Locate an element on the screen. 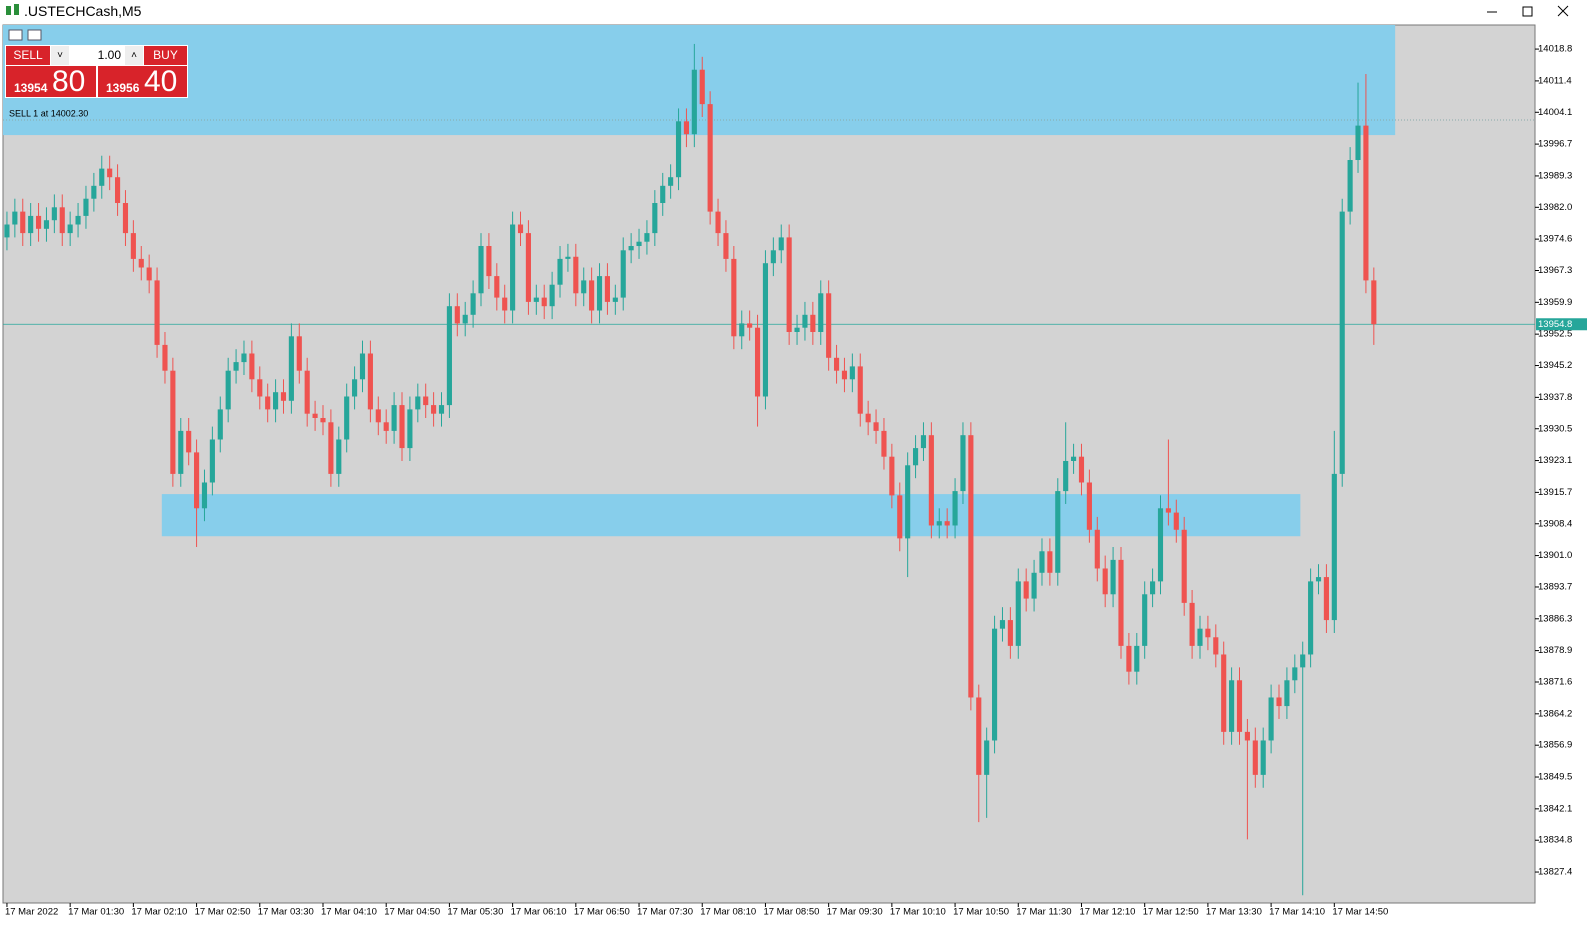 Image resolution: width=1587 pixels, height=932 pixels. lots-input: 1.00 is located at coordinates (109, 55).